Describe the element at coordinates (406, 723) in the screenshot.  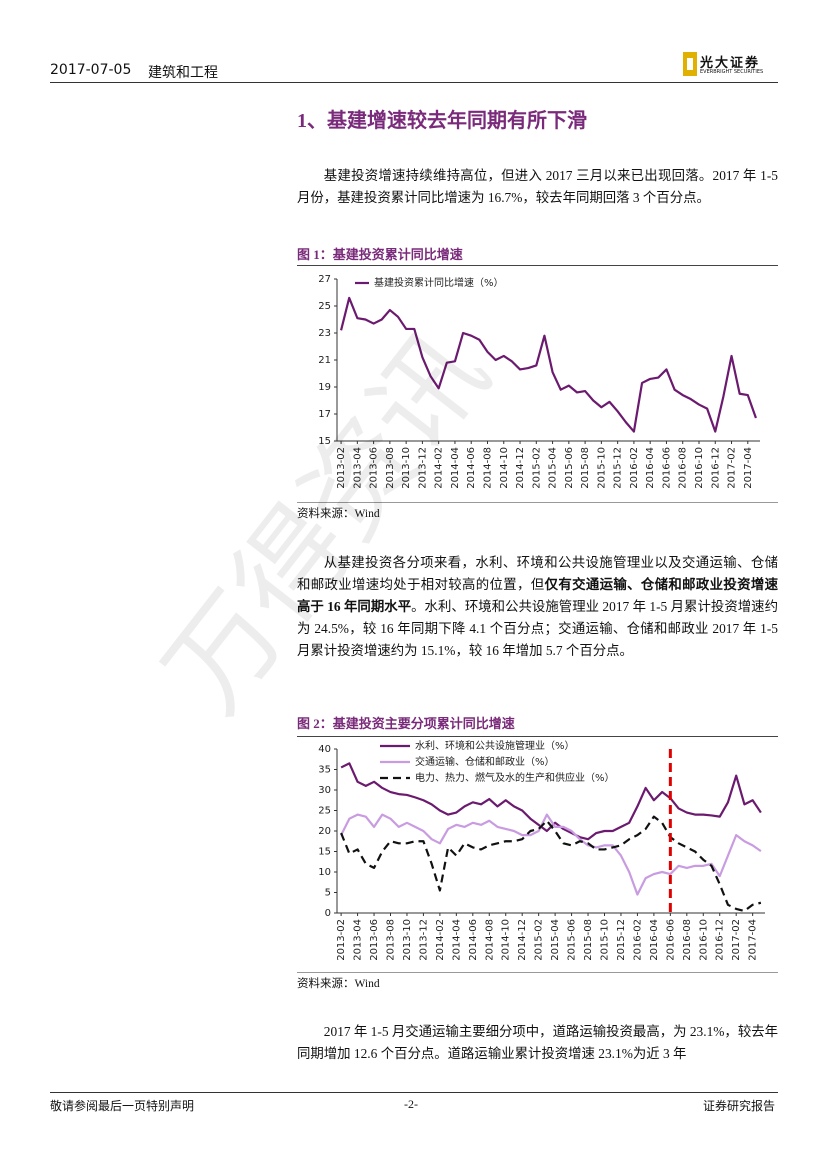
I see `figure-caption: 图 2：基建投资主要分项累计同比增速` at that location.